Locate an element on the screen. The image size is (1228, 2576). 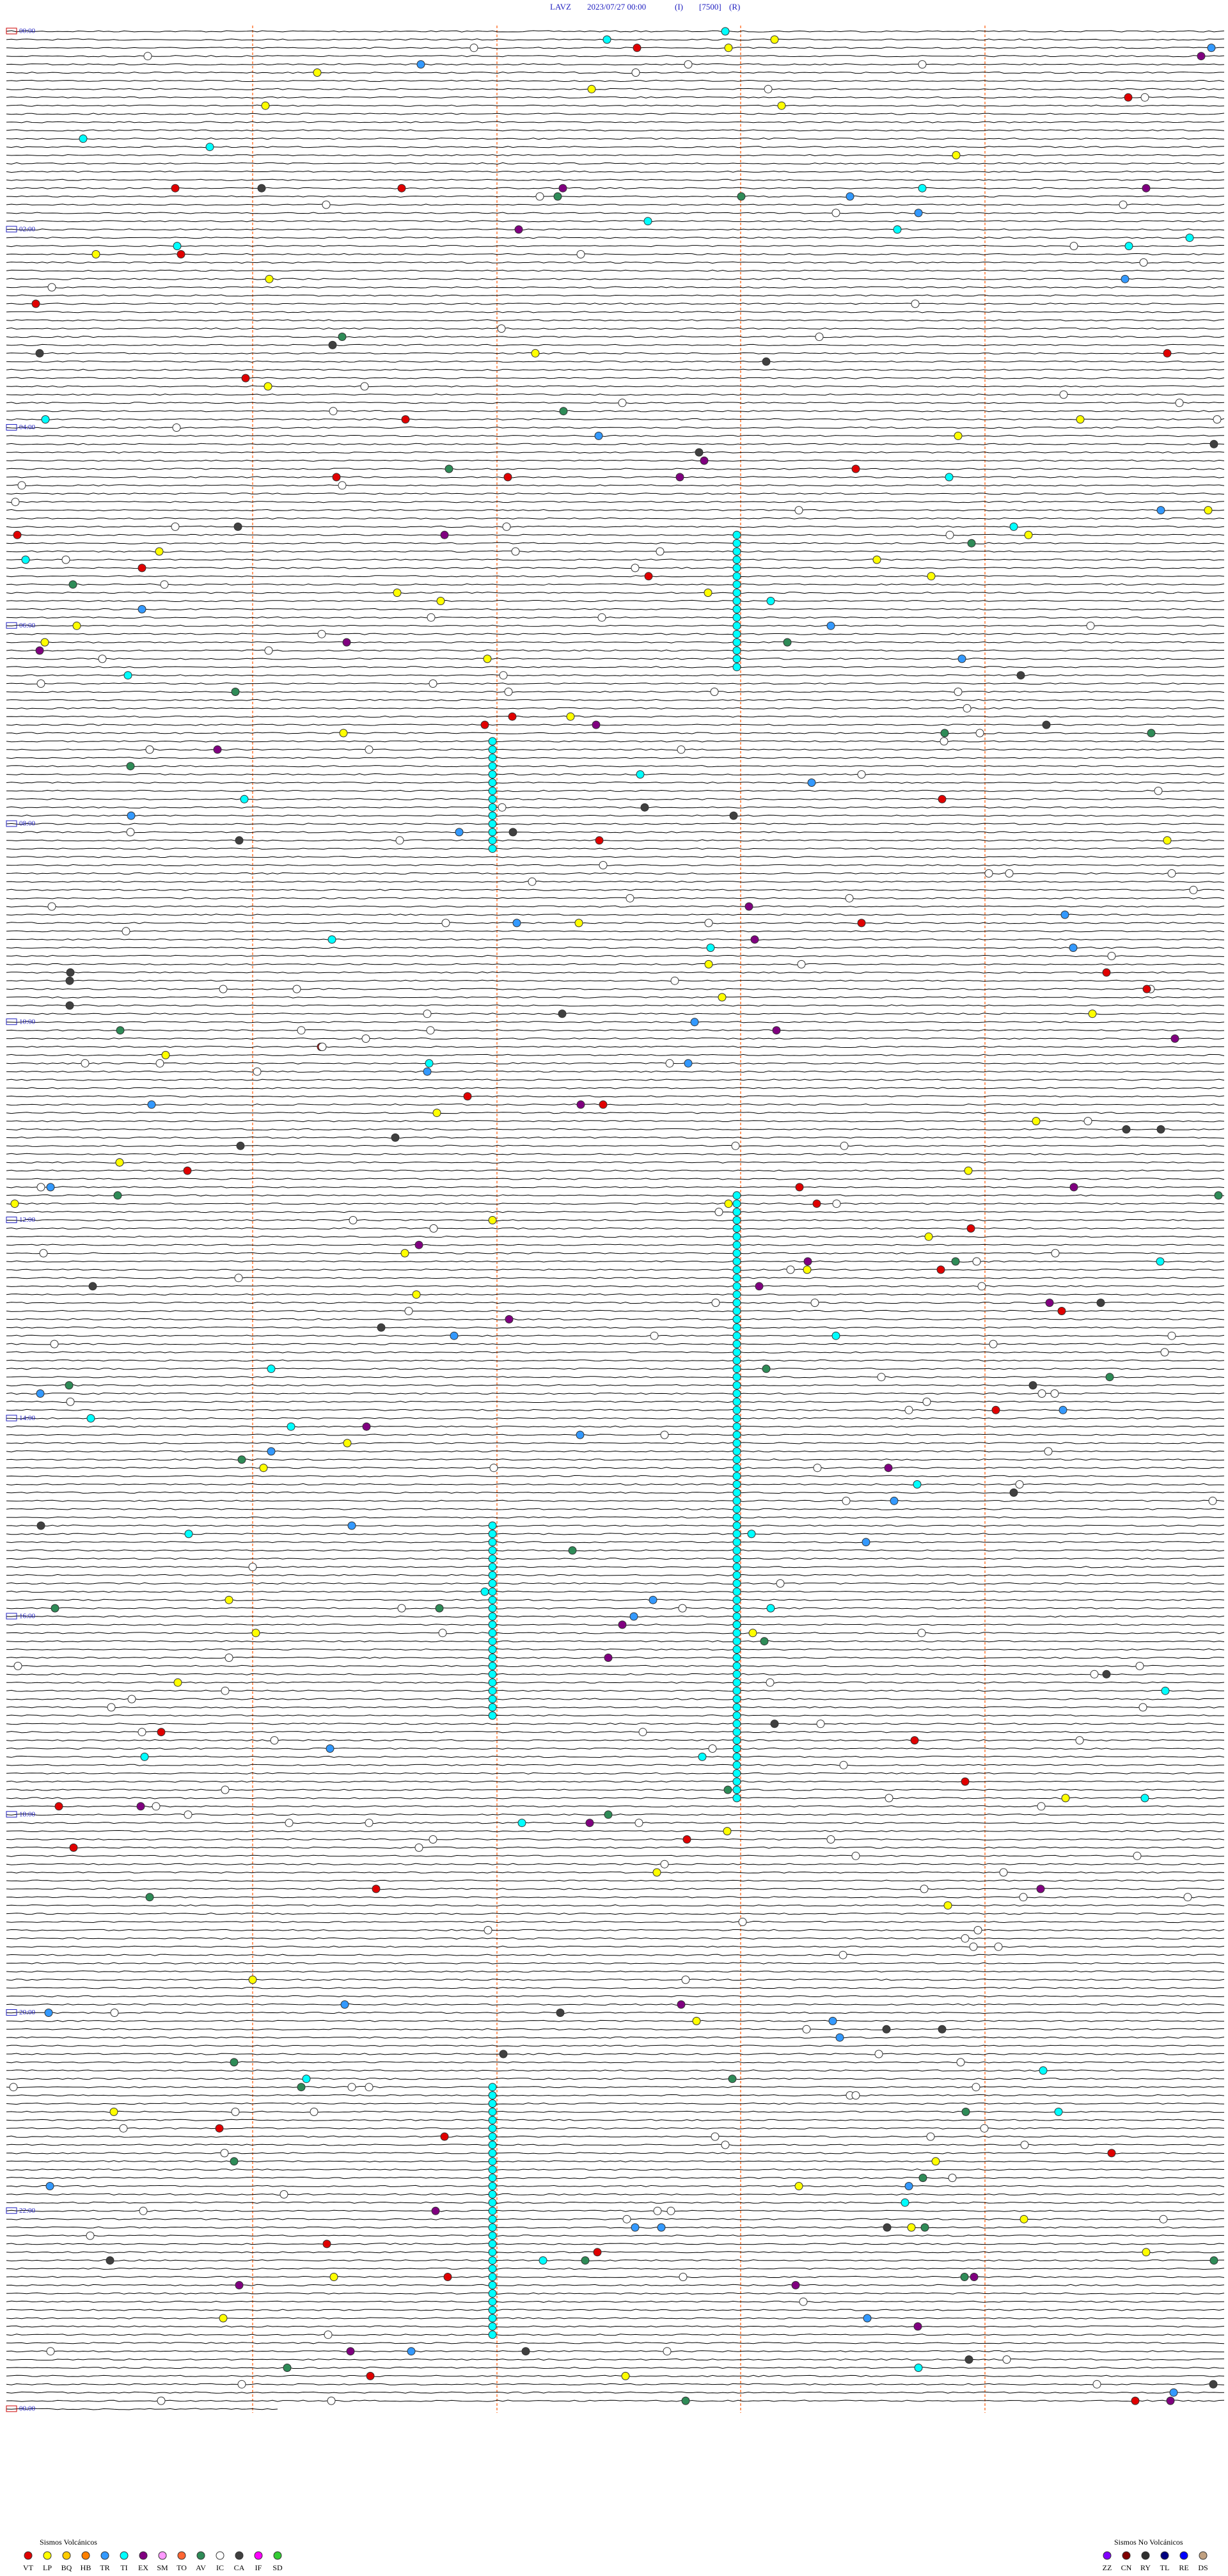
legend-label: ZZ is located at coordinates (1107, 2567).